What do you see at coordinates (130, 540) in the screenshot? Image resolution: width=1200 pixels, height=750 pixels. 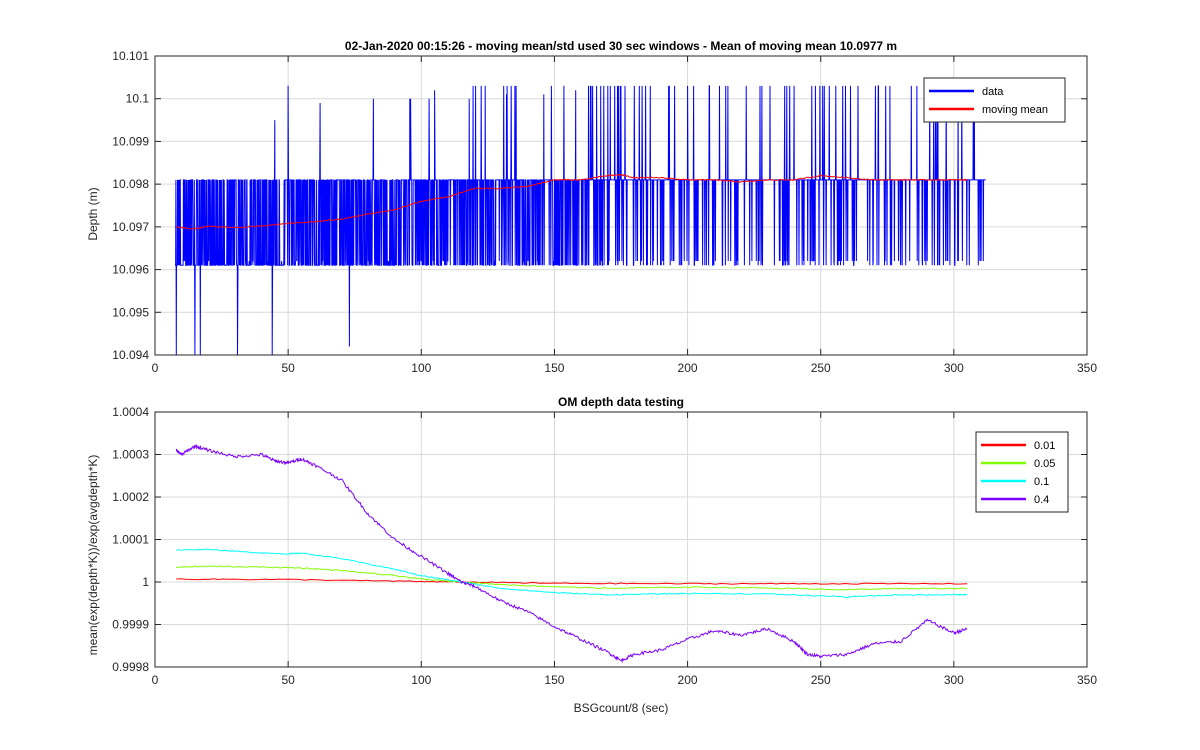 I see `bottom-y-tick-label: 1.0001` at bounding box center [130, 540].